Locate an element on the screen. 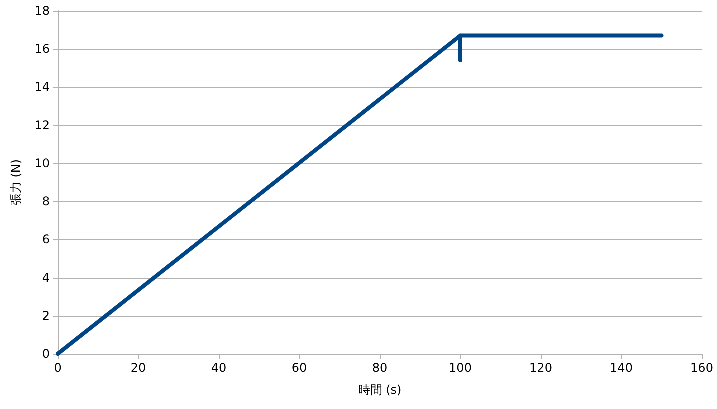 The height and width of the screenshot is (409, 717). y-tick-label: 18 is located at coordinates (42, 11).